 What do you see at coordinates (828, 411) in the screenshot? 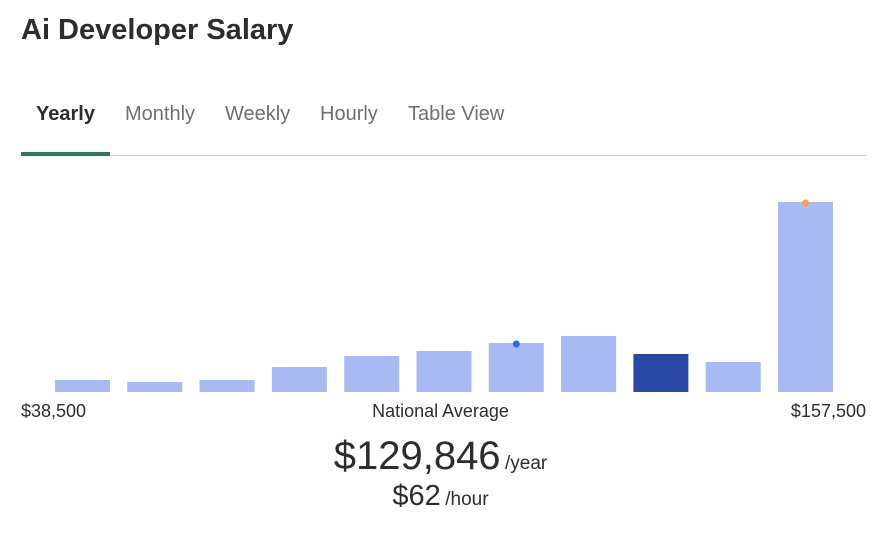
I see `max-salary-label: $157,500` at bounding box center [828, 411].